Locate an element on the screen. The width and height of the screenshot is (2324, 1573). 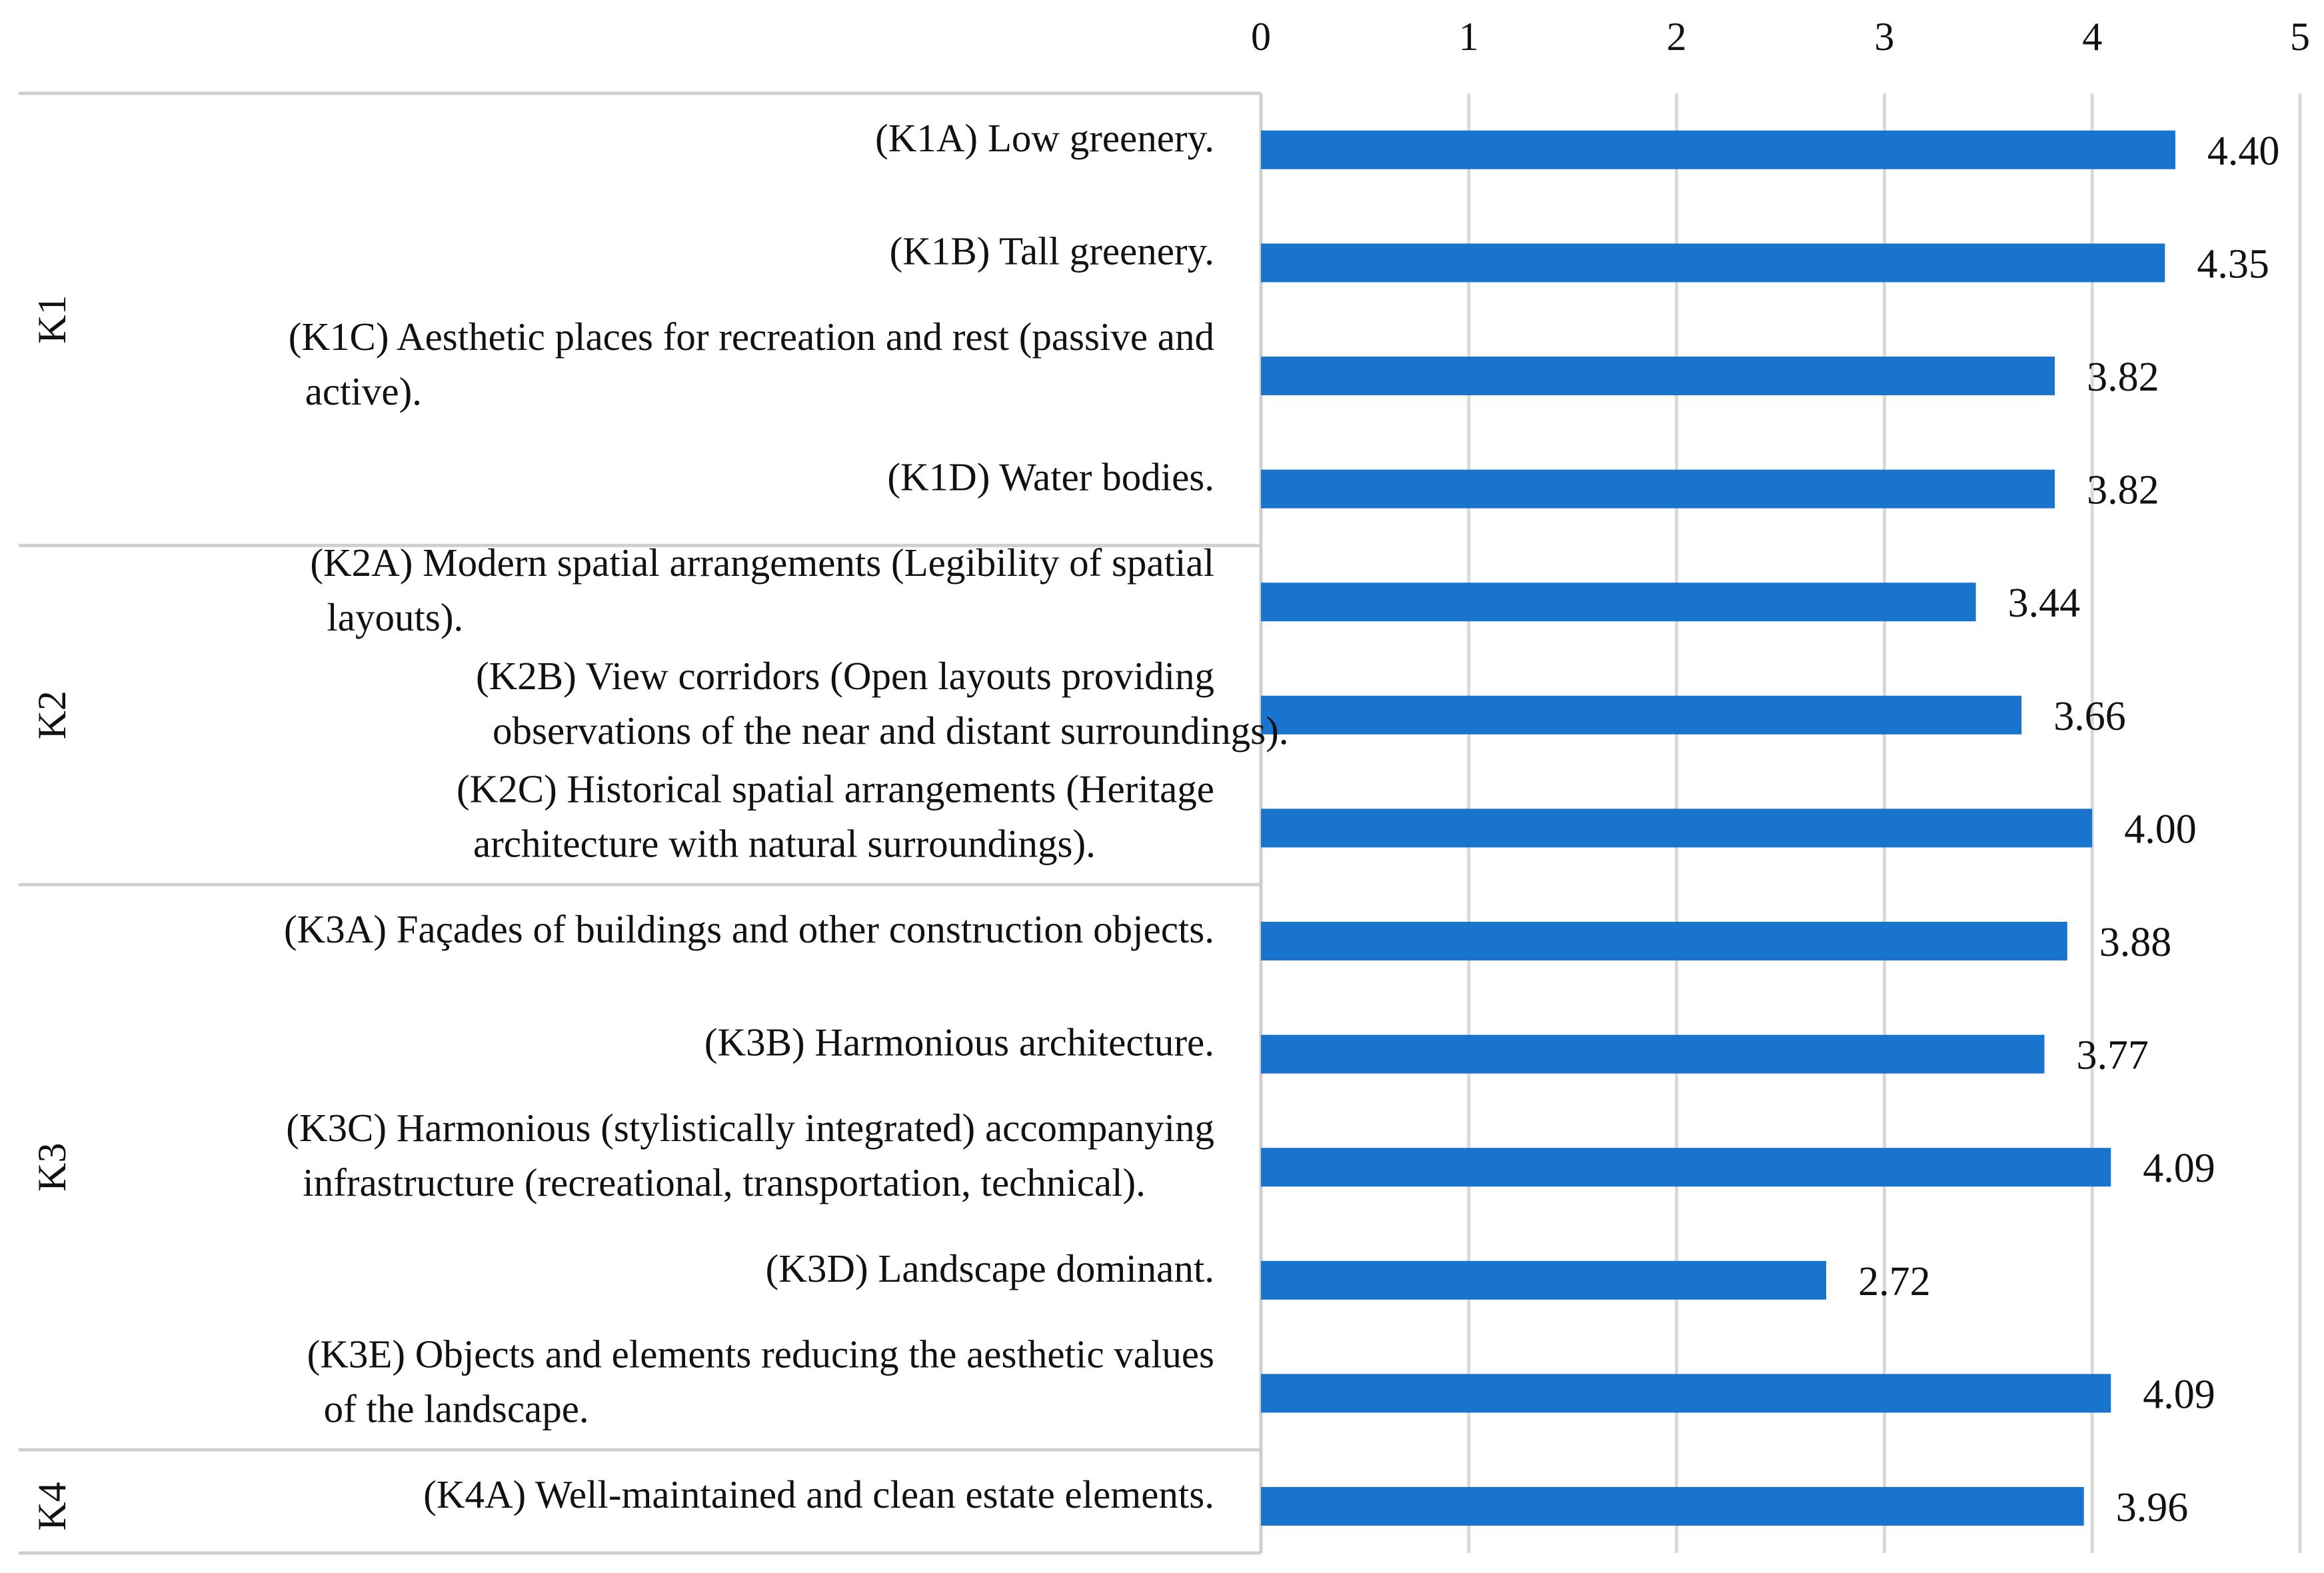
data-label: 4.00 is located at coordinates (2160, 829).